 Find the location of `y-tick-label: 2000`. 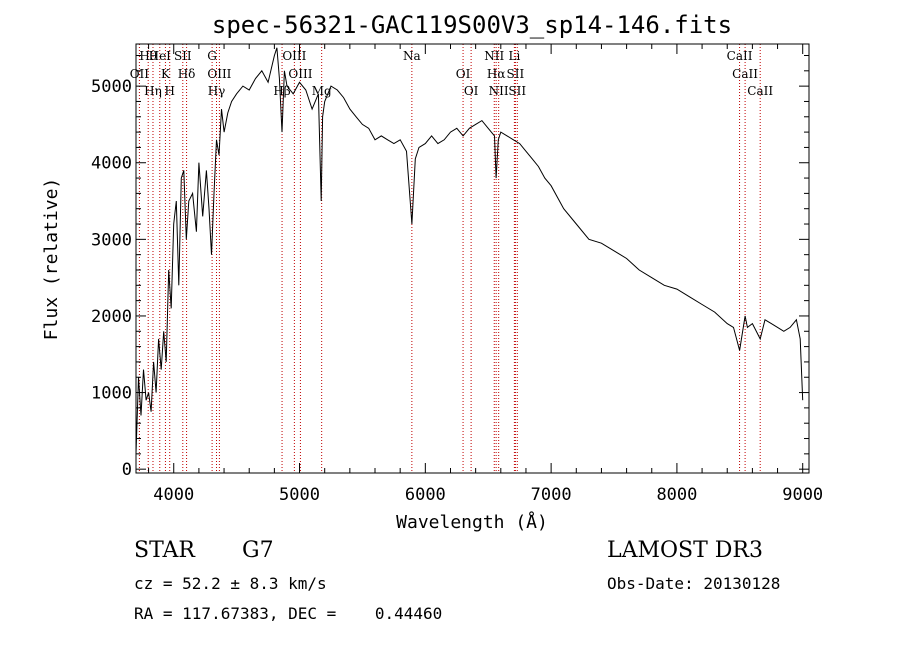

y-tick-label: 2000 is located at coordinates (111, 317).